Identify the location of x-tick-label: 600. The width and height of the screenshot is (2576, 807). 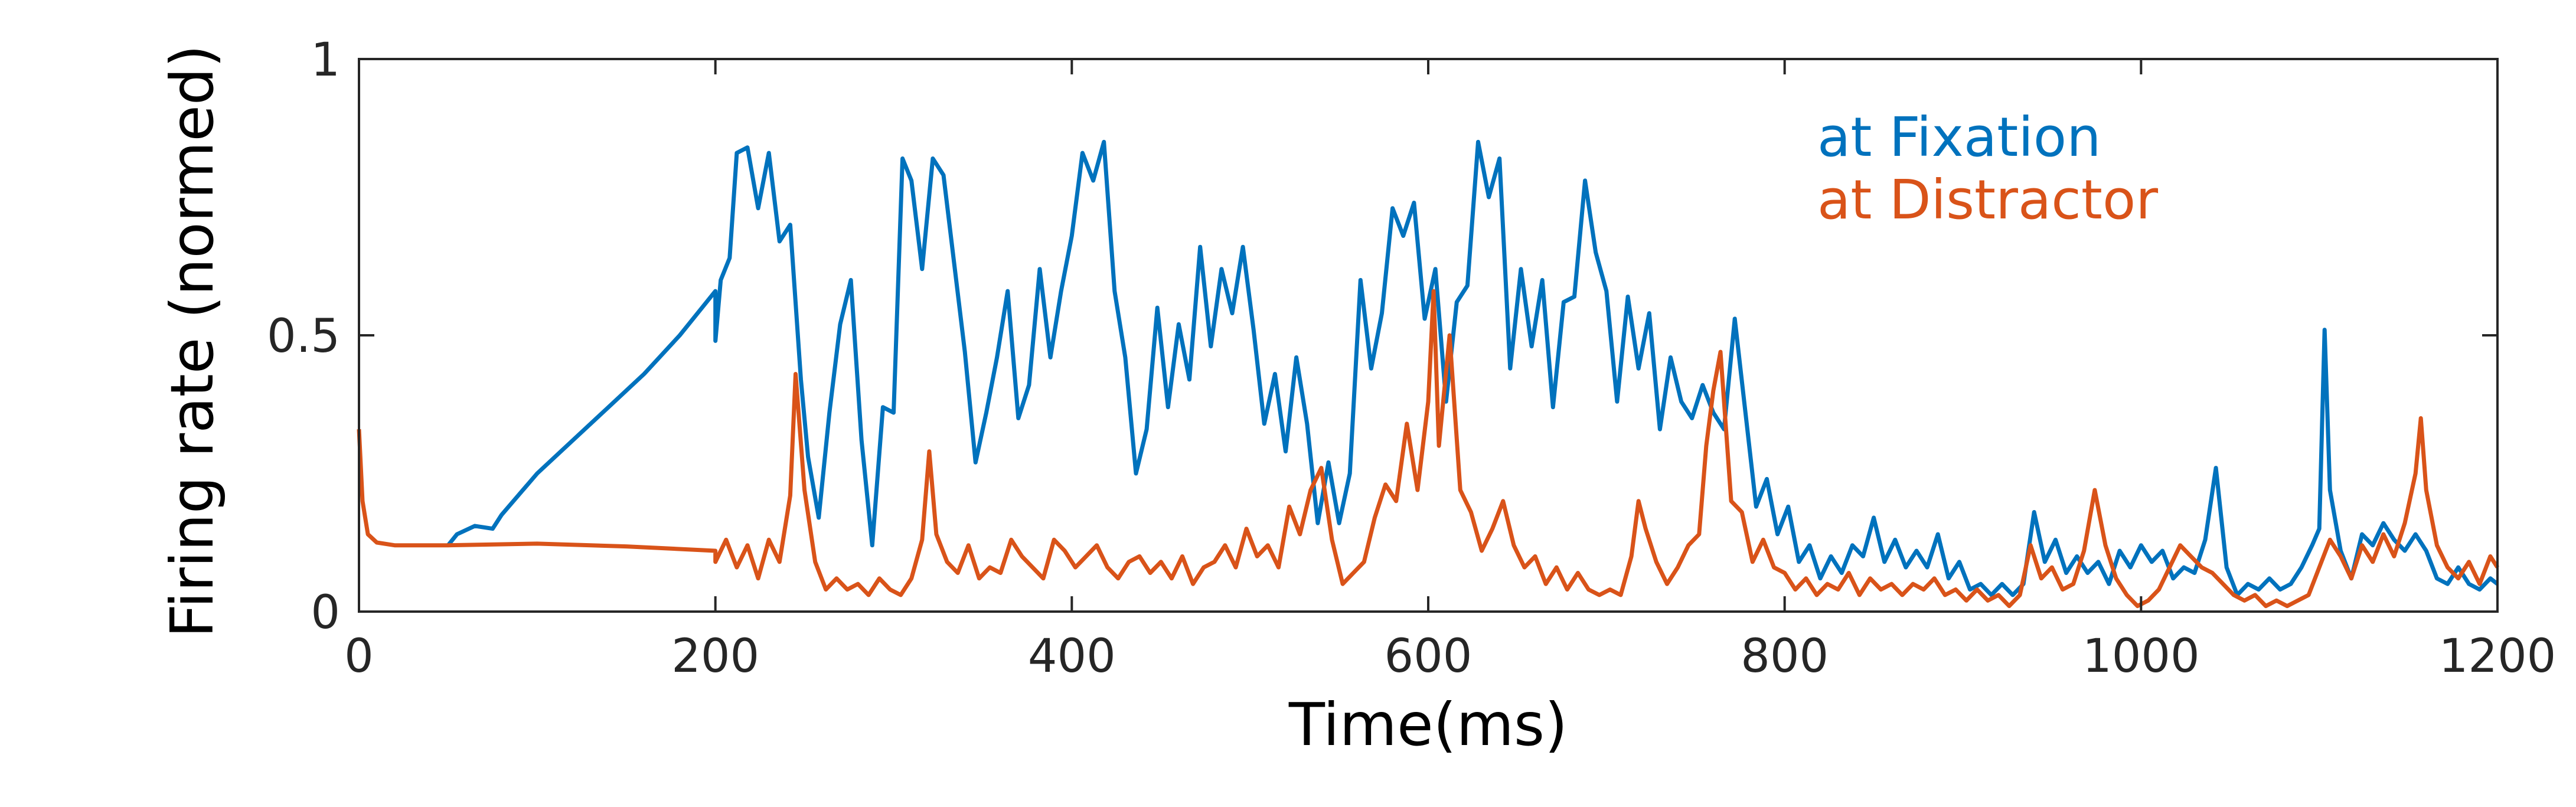
(1429, 656).